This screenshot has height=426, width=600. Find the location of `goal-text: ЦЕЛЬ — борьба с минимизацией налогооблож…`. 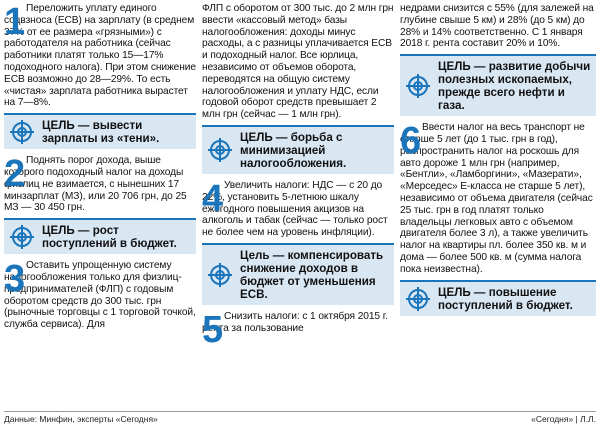

goal-text: ЦЕЛЬ — борьба с минимизацией налогооблож… is located at coordinates (293, 150).